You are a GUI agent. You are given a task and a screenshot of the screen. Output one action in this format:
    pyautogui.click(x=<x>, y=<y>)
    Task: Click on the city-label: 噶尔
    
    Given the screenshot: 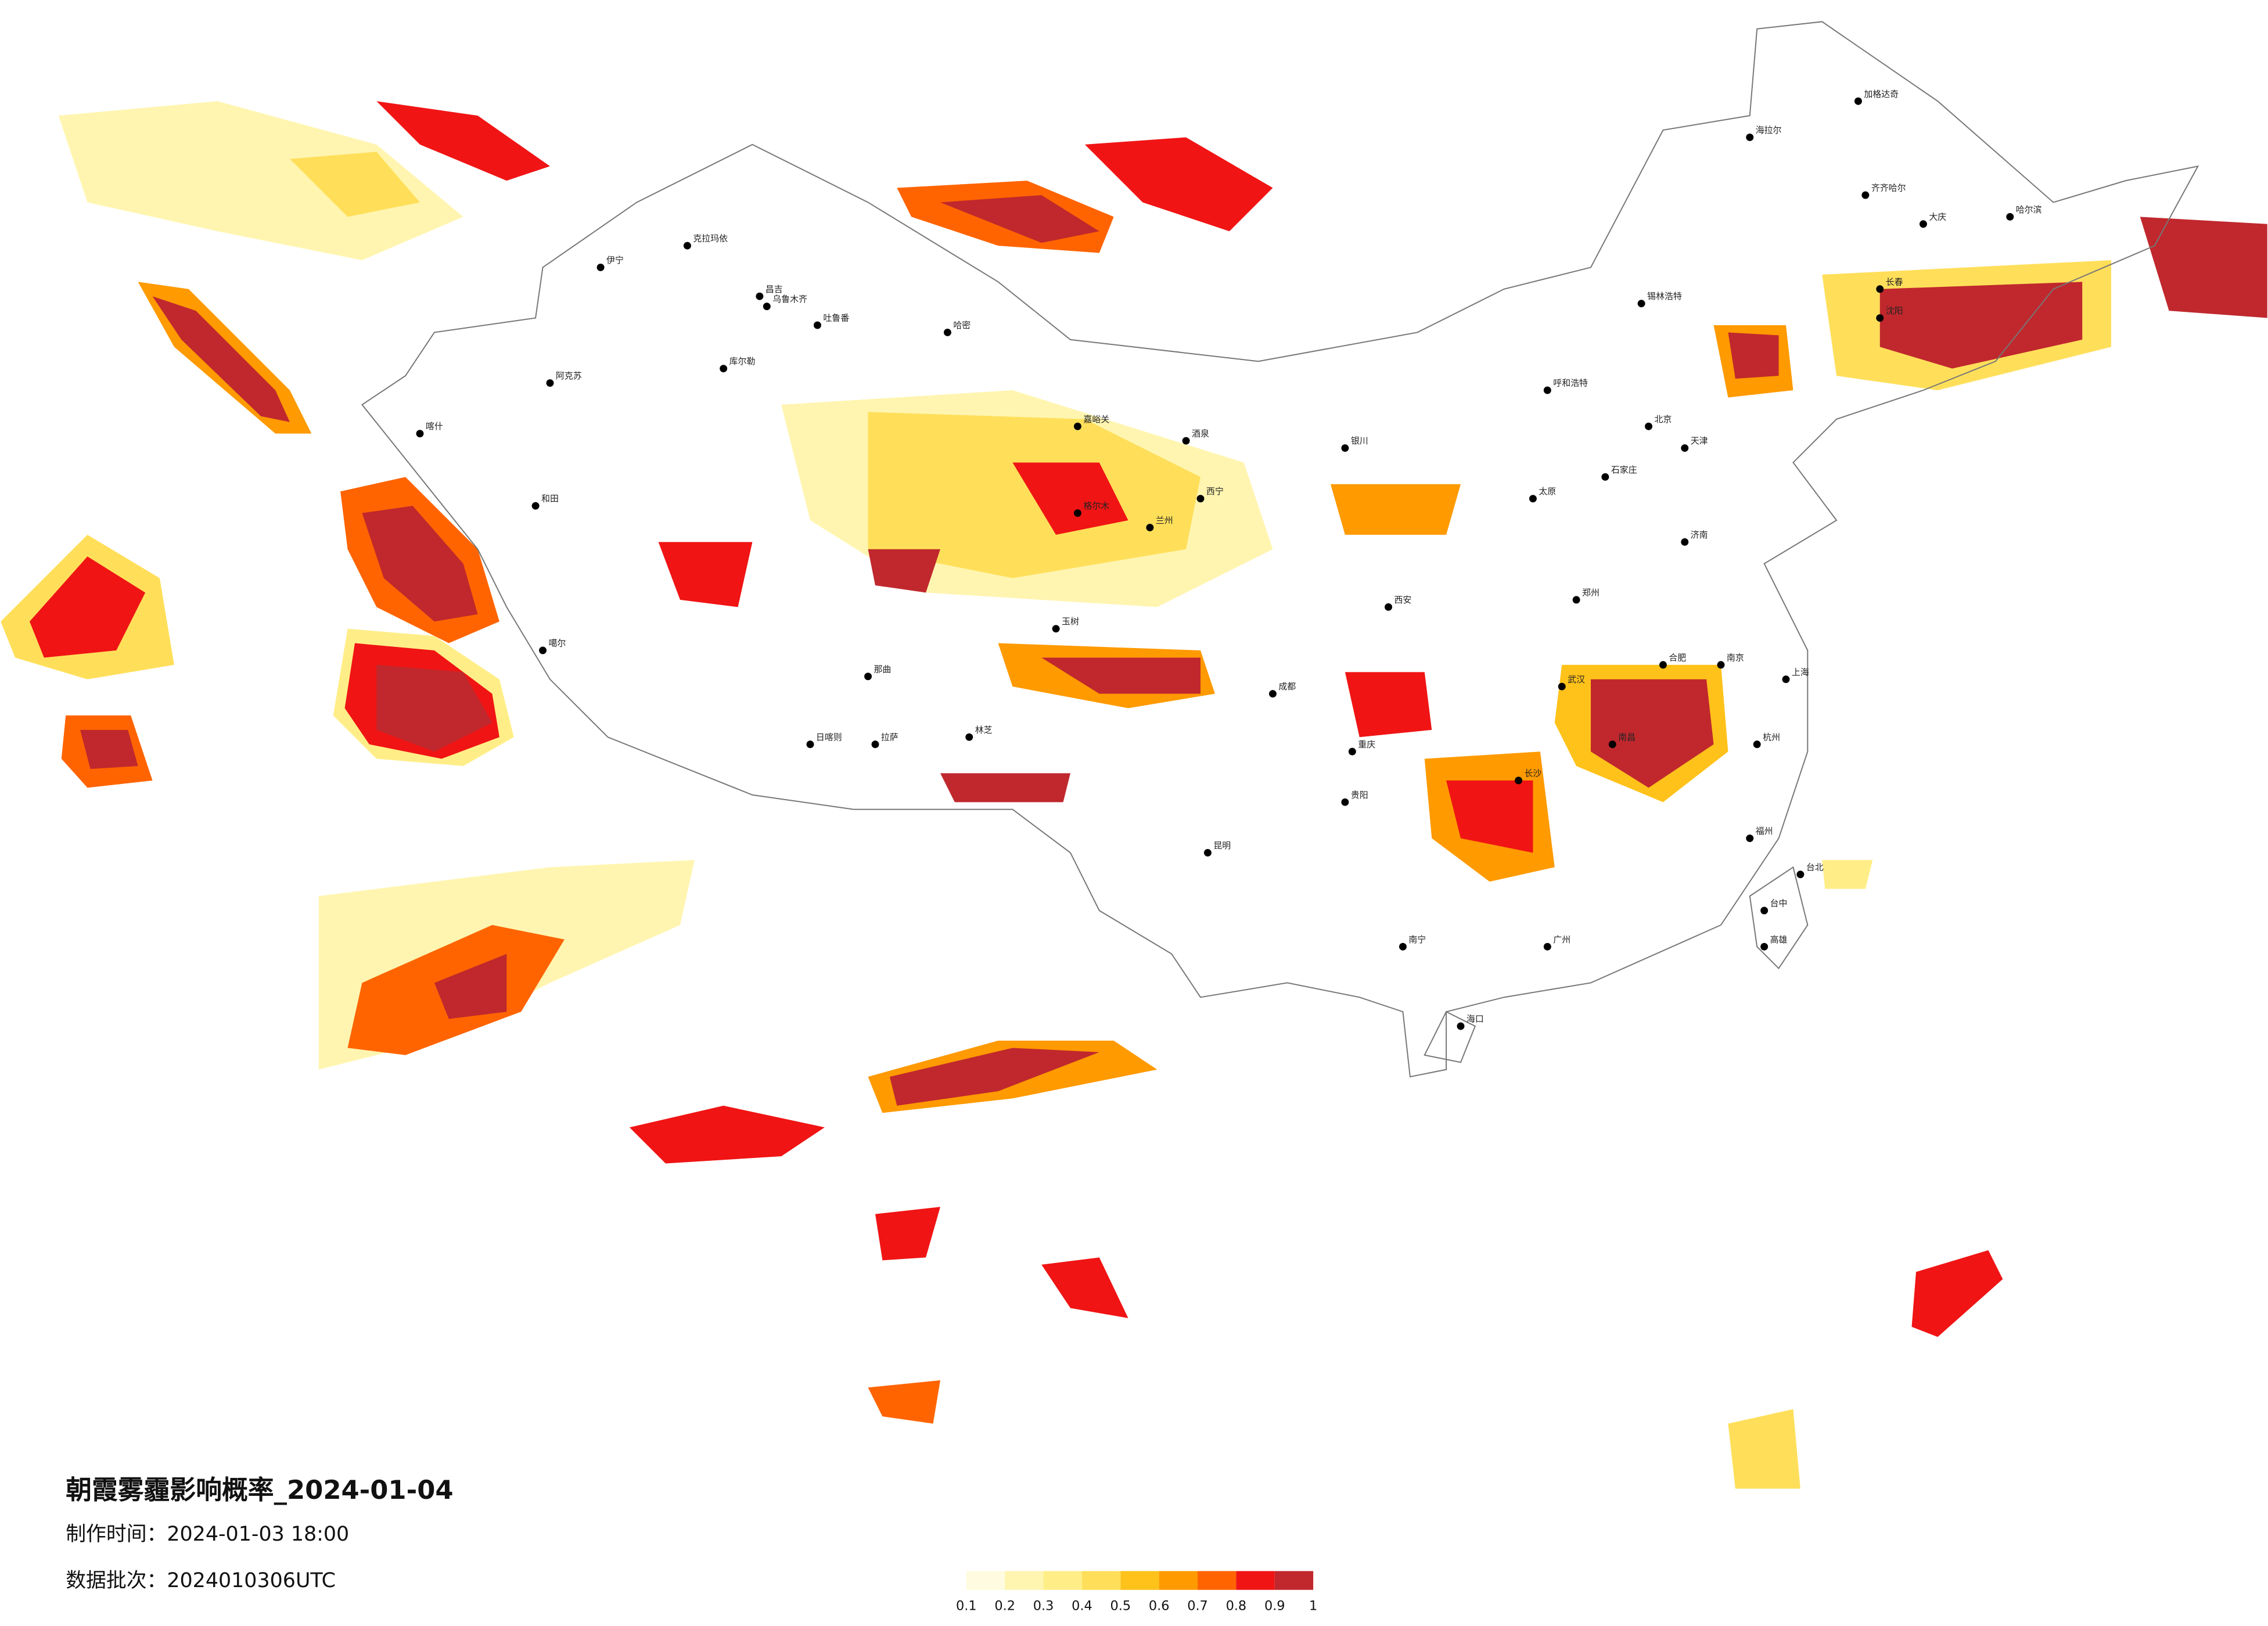 What is the action you would take?
    pyautogui.click(x=557, y=643)
    